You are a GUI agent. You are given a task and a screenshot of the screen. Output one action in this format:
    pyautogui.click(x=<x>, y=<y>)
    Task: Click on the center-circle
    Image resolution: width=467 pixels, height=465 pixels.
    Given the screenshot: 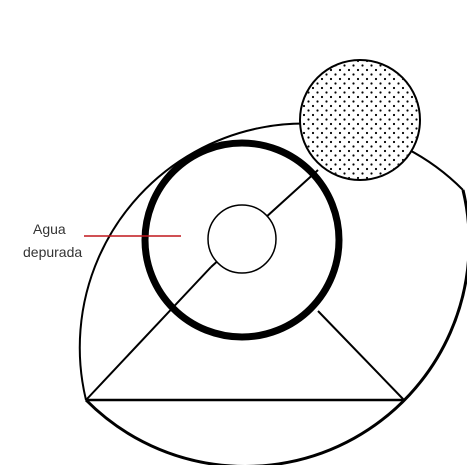 What is the action you would take?
    pyautogui.click(x=242, y=239)
    